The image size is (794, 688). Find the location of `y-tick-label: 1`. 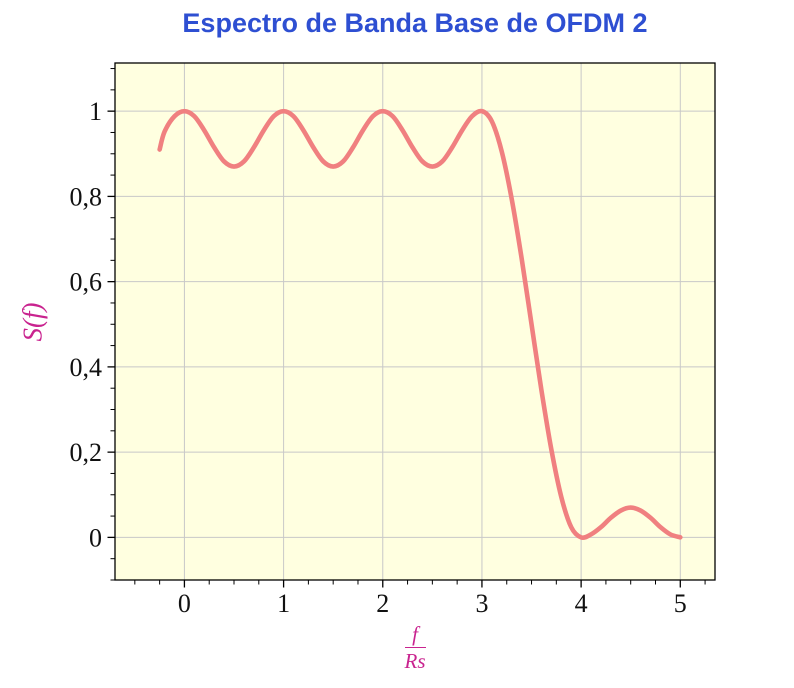

y-tick-label: 1 is located at coordinates (95, 111).